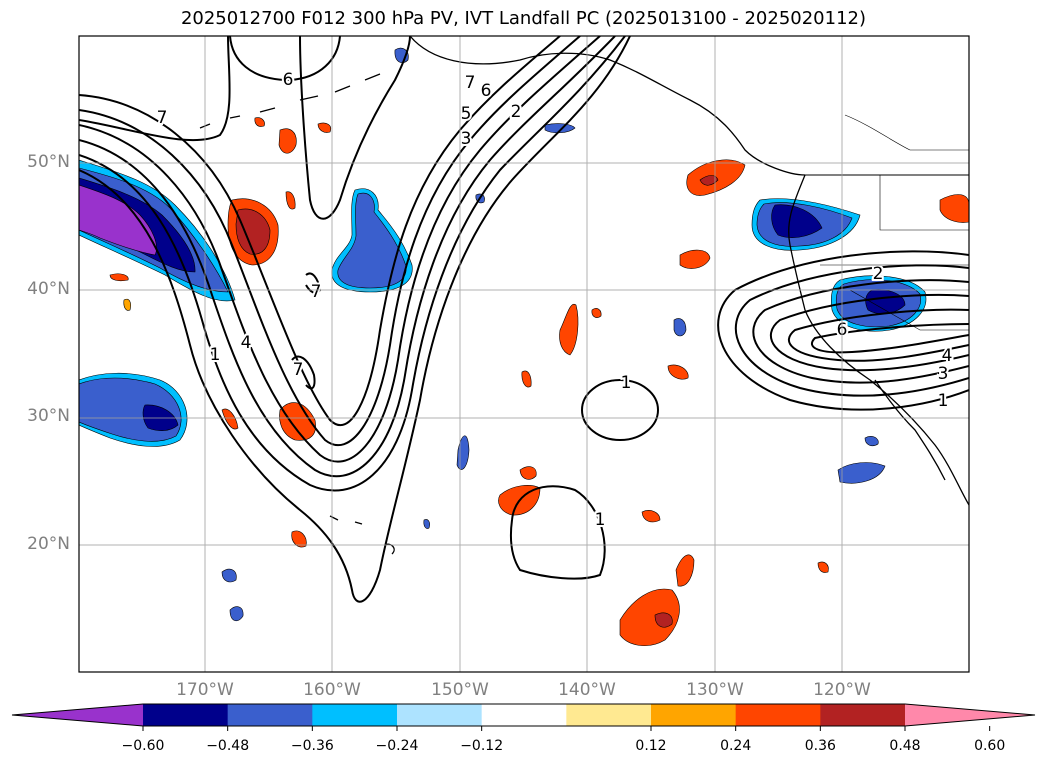 The width and height of the screenshot is (1047, 765). What do you see at coordinates (372, 240) in the screenshot?
I see `patch-central-n-mid` at bounding box center [372, 240].